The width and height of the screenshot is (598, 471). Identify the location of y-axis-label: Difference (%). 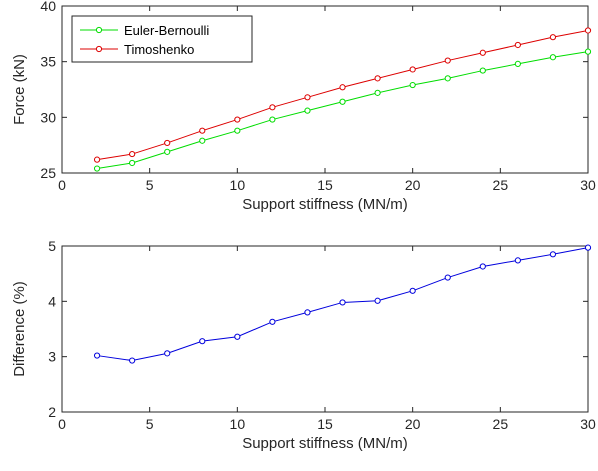
(19, 329).